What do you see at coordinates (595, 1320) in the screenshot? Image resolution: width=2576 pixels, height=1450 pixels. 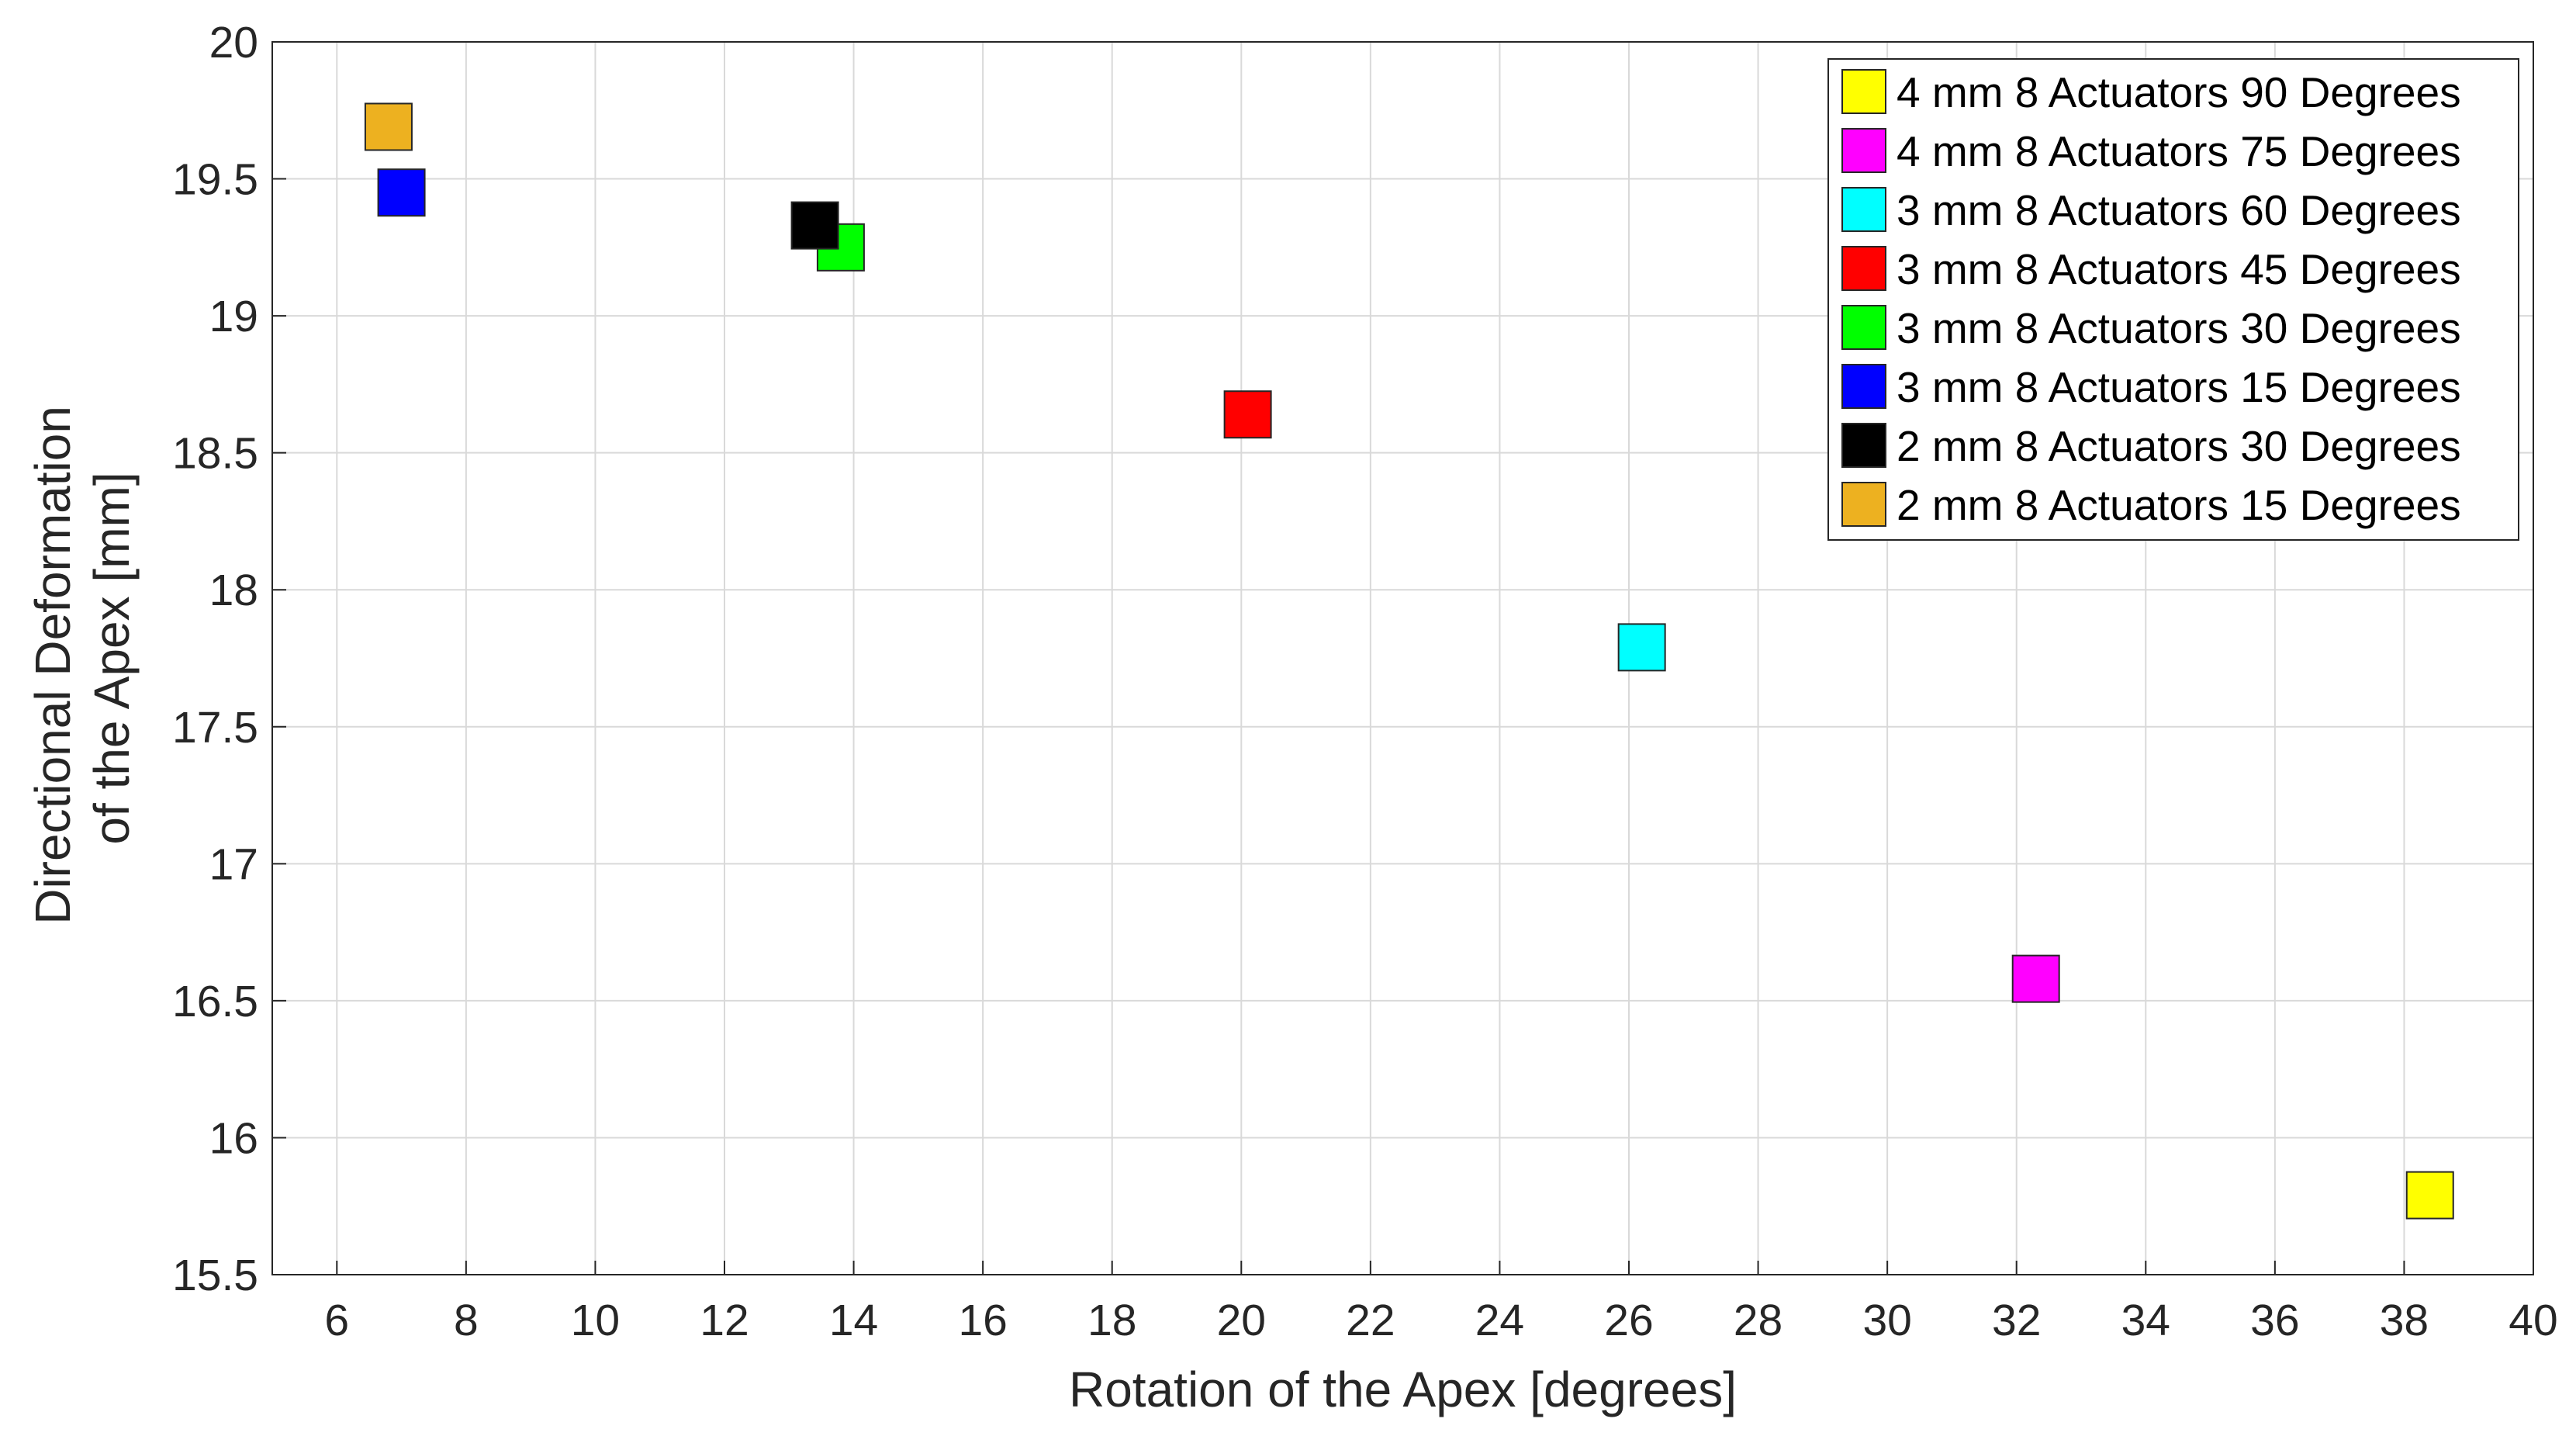 I see `x-tick-label: 10` at bounding box center [595, 1320].